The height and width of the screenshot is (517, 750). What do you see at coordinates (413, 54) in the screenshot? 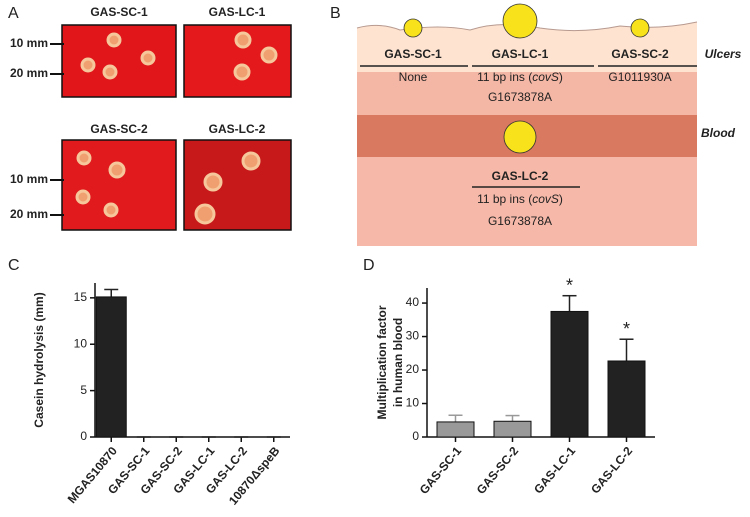
I see `strain-name: GAS-SC-1` at bounding box center [413, 54].